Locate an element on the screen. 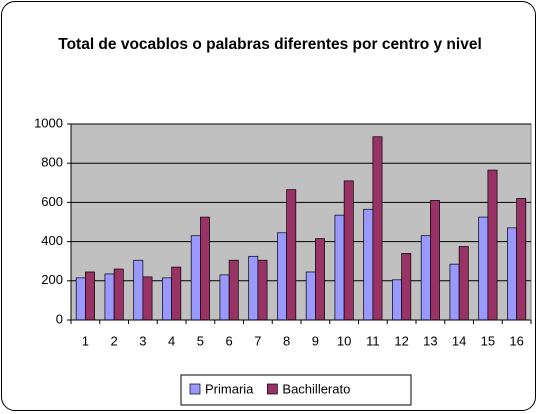  x-tick-label: 8 is located at coordinates (286, 340).